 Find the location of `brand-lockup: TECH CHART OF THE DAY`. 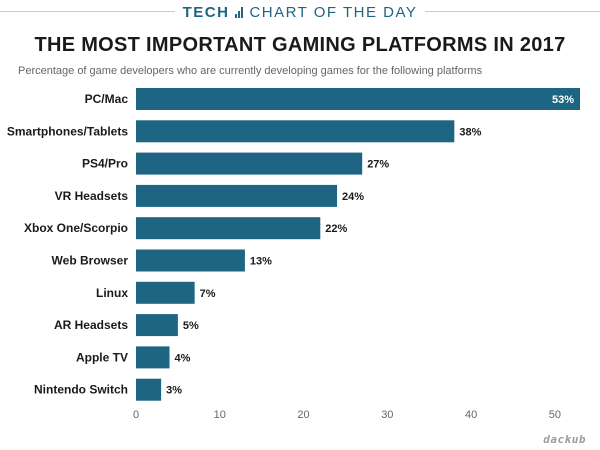

brand-lockup: TECH CHART OF THE DAY is located at coordinates (300, 12).